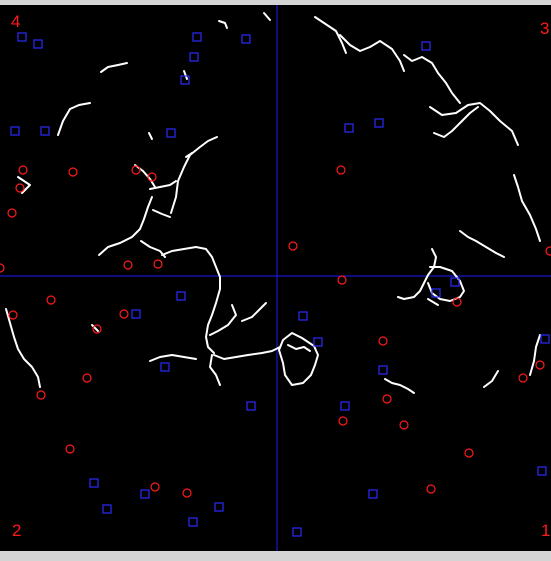  What do you see at coordinates (545, 28) in the screenshot?
I see `quadrant-label-3: 3` at bounding box center [545, 28].